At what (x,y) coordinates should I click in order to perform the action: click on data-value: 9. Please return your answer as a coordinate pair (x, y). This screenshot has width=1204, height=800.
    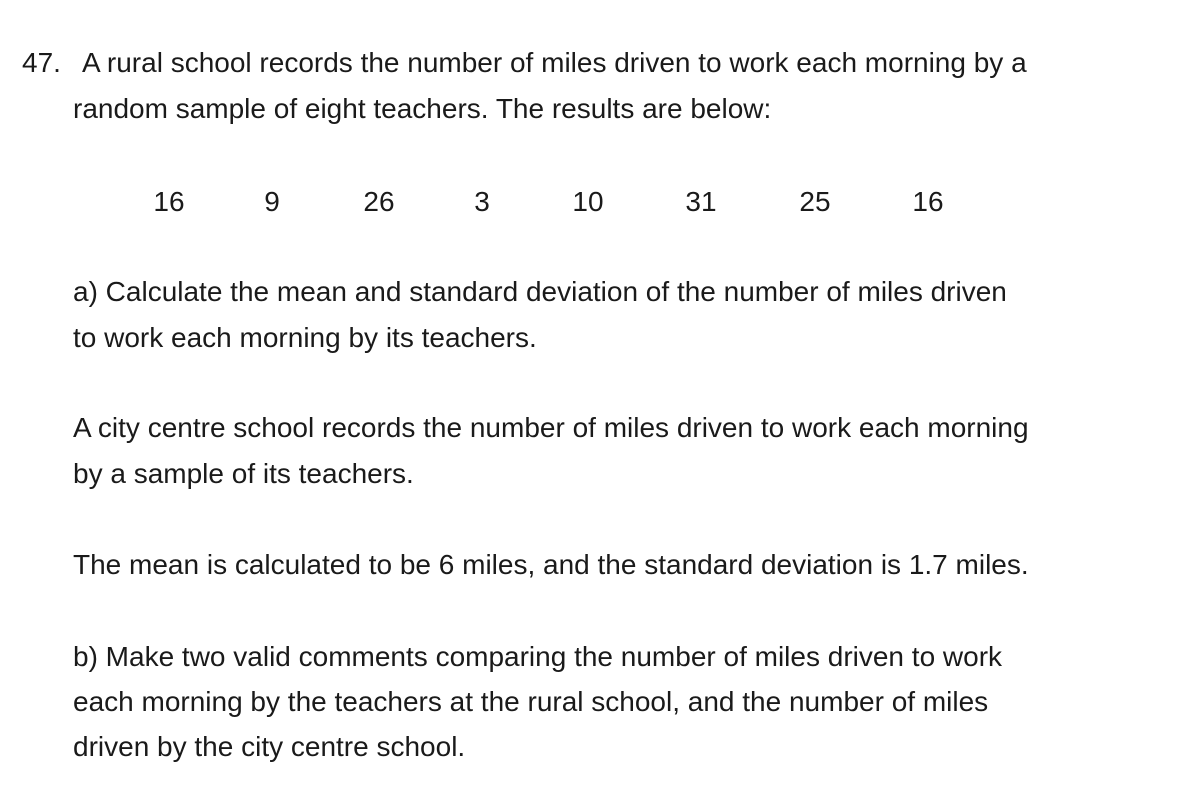
    Looking at the image, I should click on (272, 201).